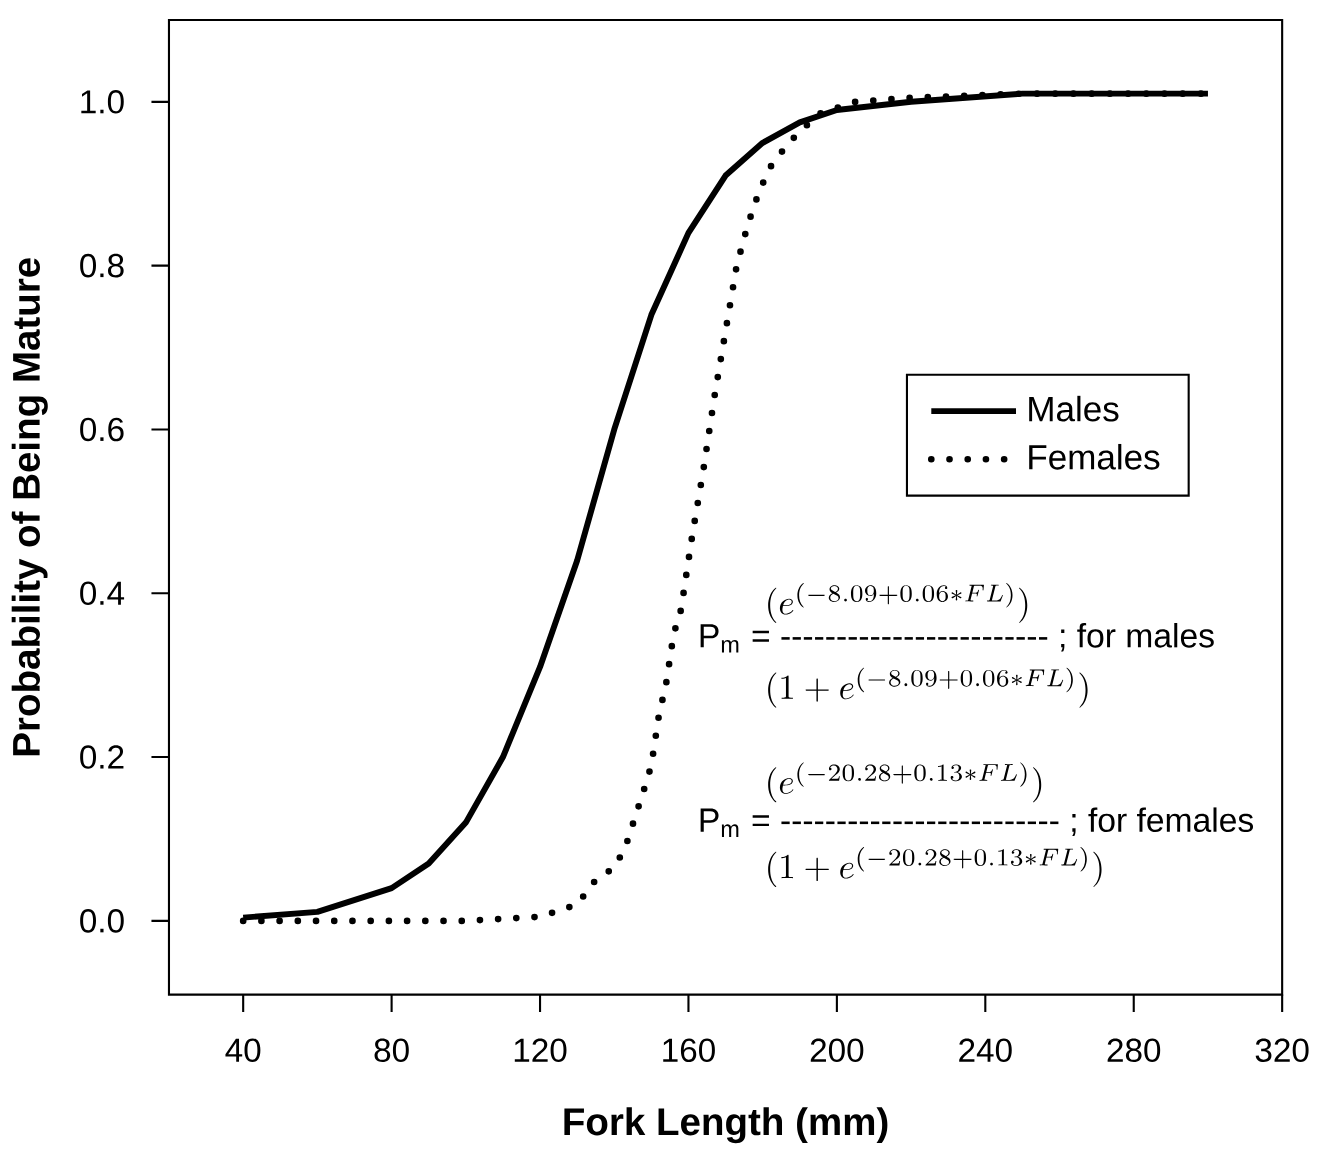 Image resolution: width=1326 pixels, height=1155 pixels. I want to click on annotation: $(e^{(-8.09+0.06*FL)})$, so click(898, 603).